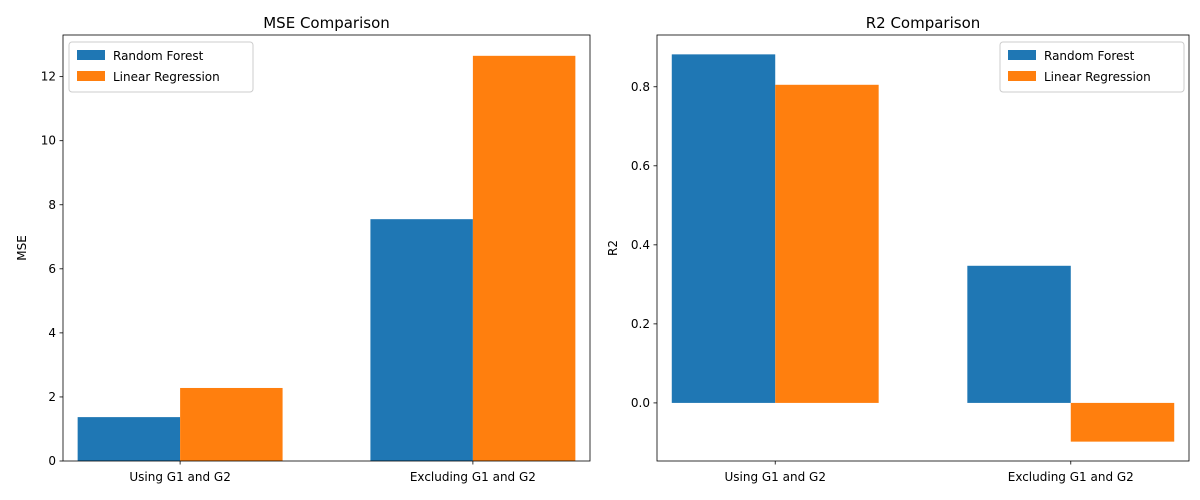 This screenshot has width=1200, height=500. What do you see at coordinates (326, 23) in the screenshot?
I see `chart-title: MSE Comparison` at bounding box center [326, 23].